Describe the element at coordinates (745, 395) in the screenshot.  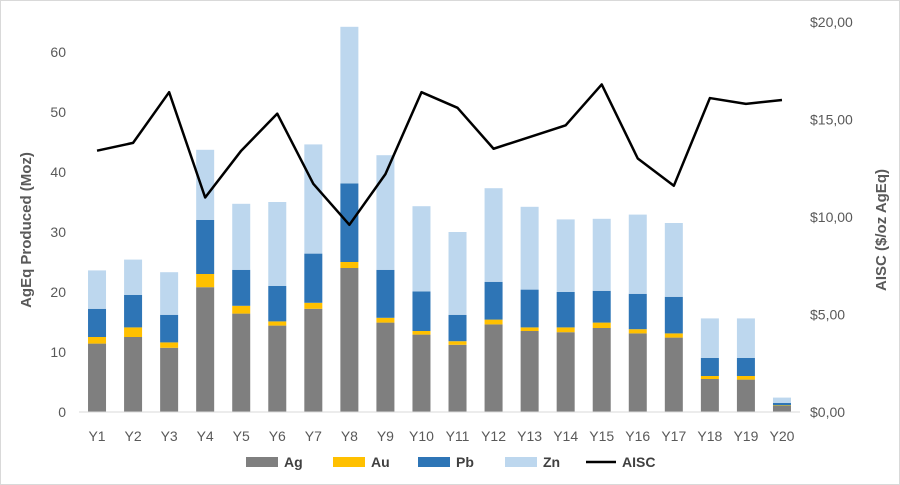
I see `bar-ag-y19` at that location.